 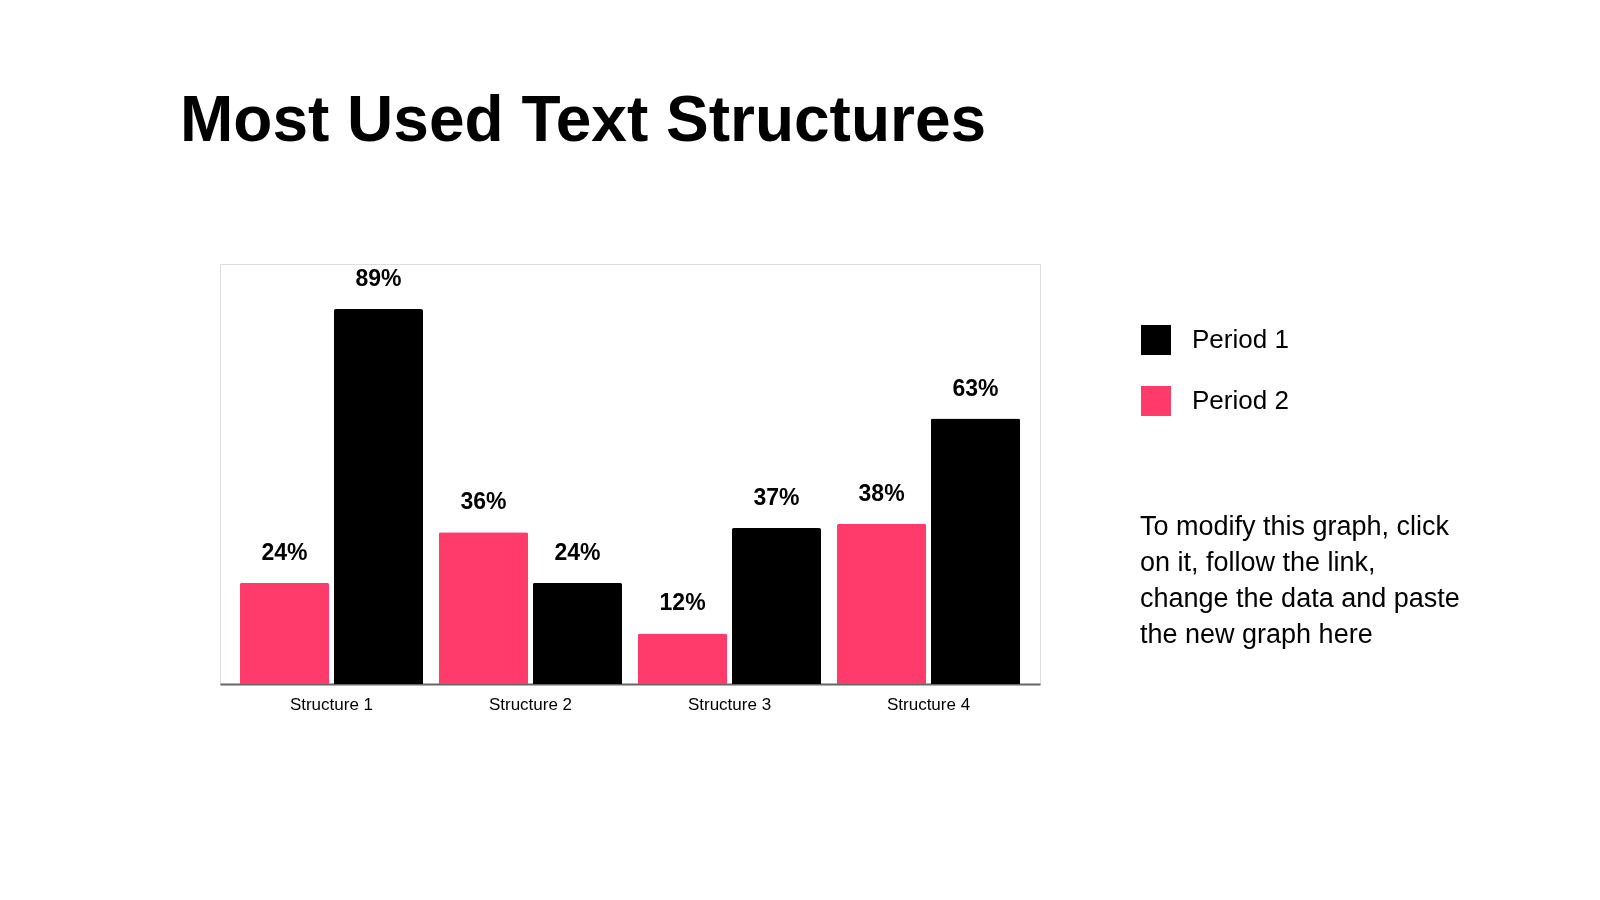 What do you see at coordinates (682, 602) in the screenshot?
I see `data-label: 12%` at bounding box center [682, 602].